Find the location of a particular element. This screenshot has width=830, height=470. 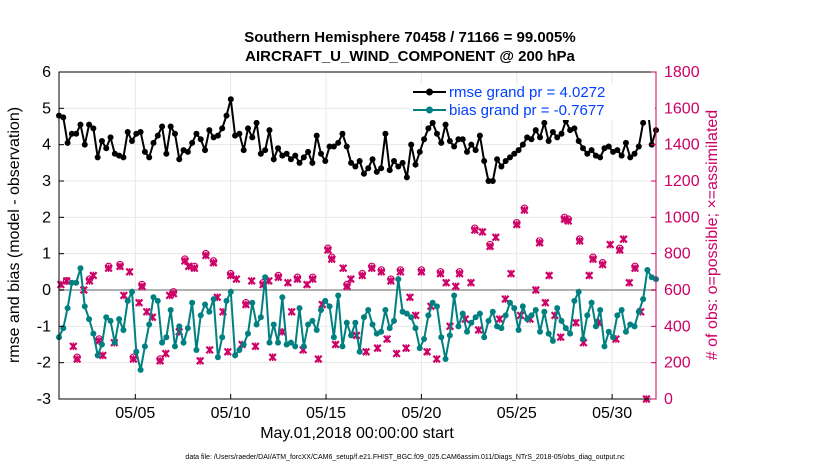

y-axis-right-label: # of obs: o=possible; ×=assimilated is located at coordinates (712, 235).